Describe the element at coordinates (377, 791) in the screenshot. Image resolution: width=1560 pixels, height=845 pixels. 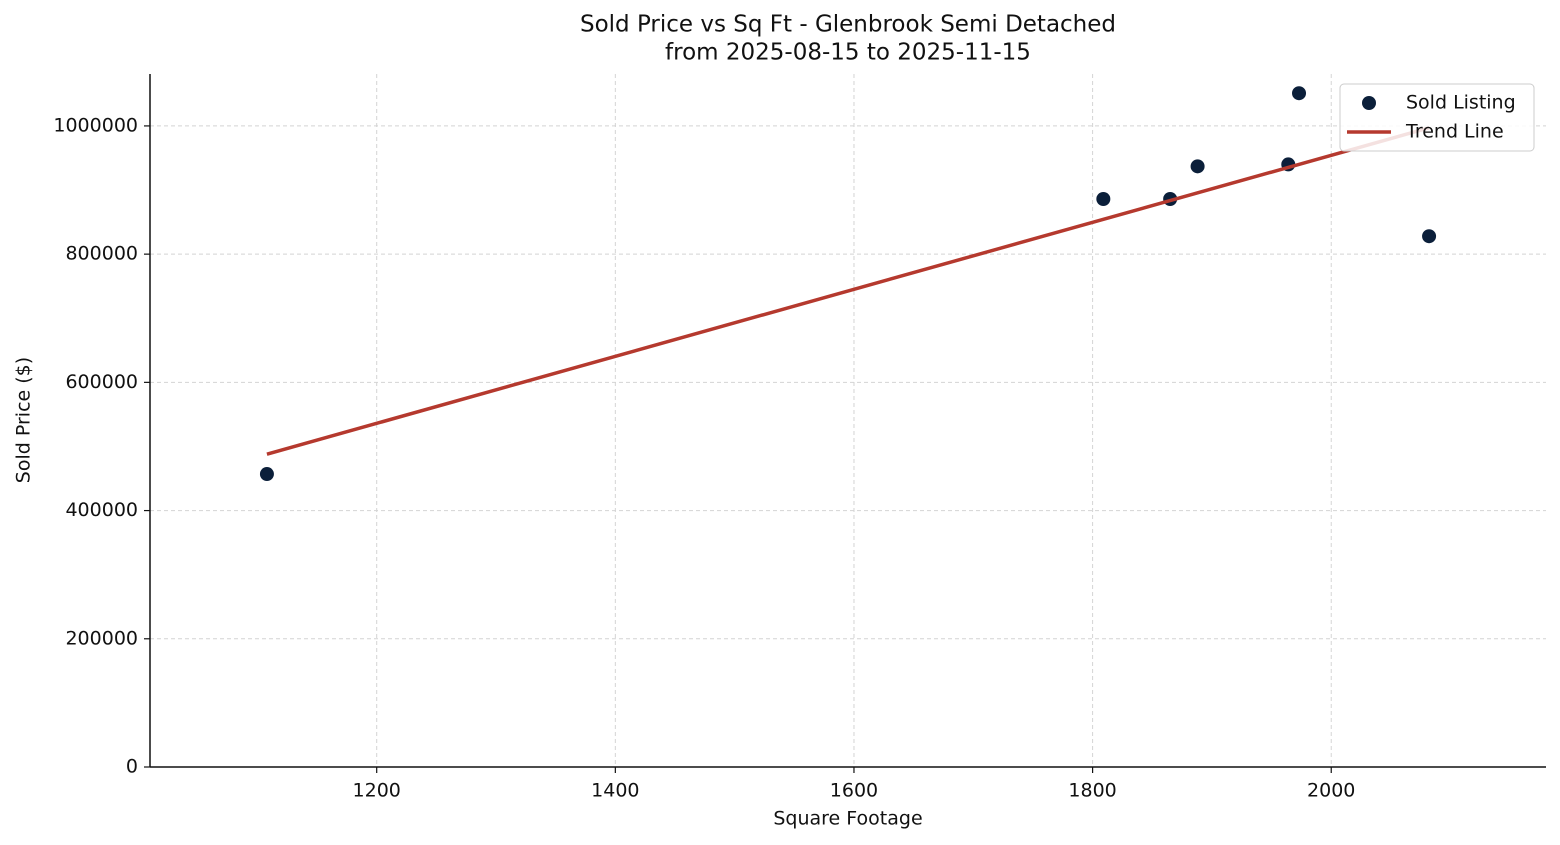
I see `x-tick-label: 1200` at that location.